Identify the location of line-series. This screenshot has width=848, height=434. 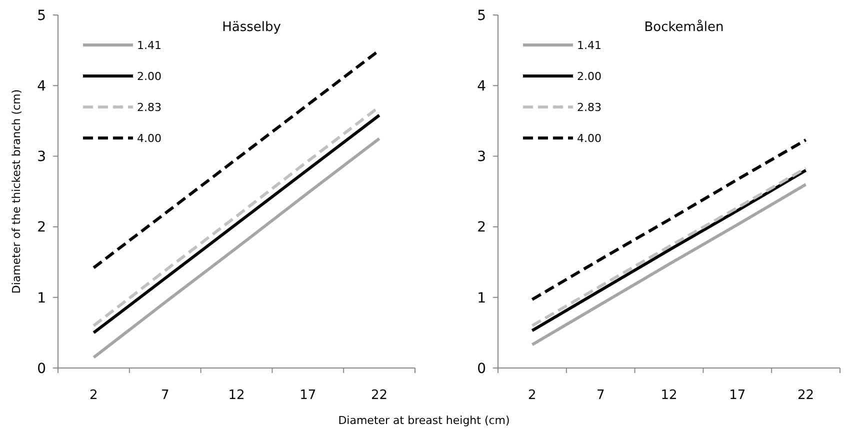
(669, 264).